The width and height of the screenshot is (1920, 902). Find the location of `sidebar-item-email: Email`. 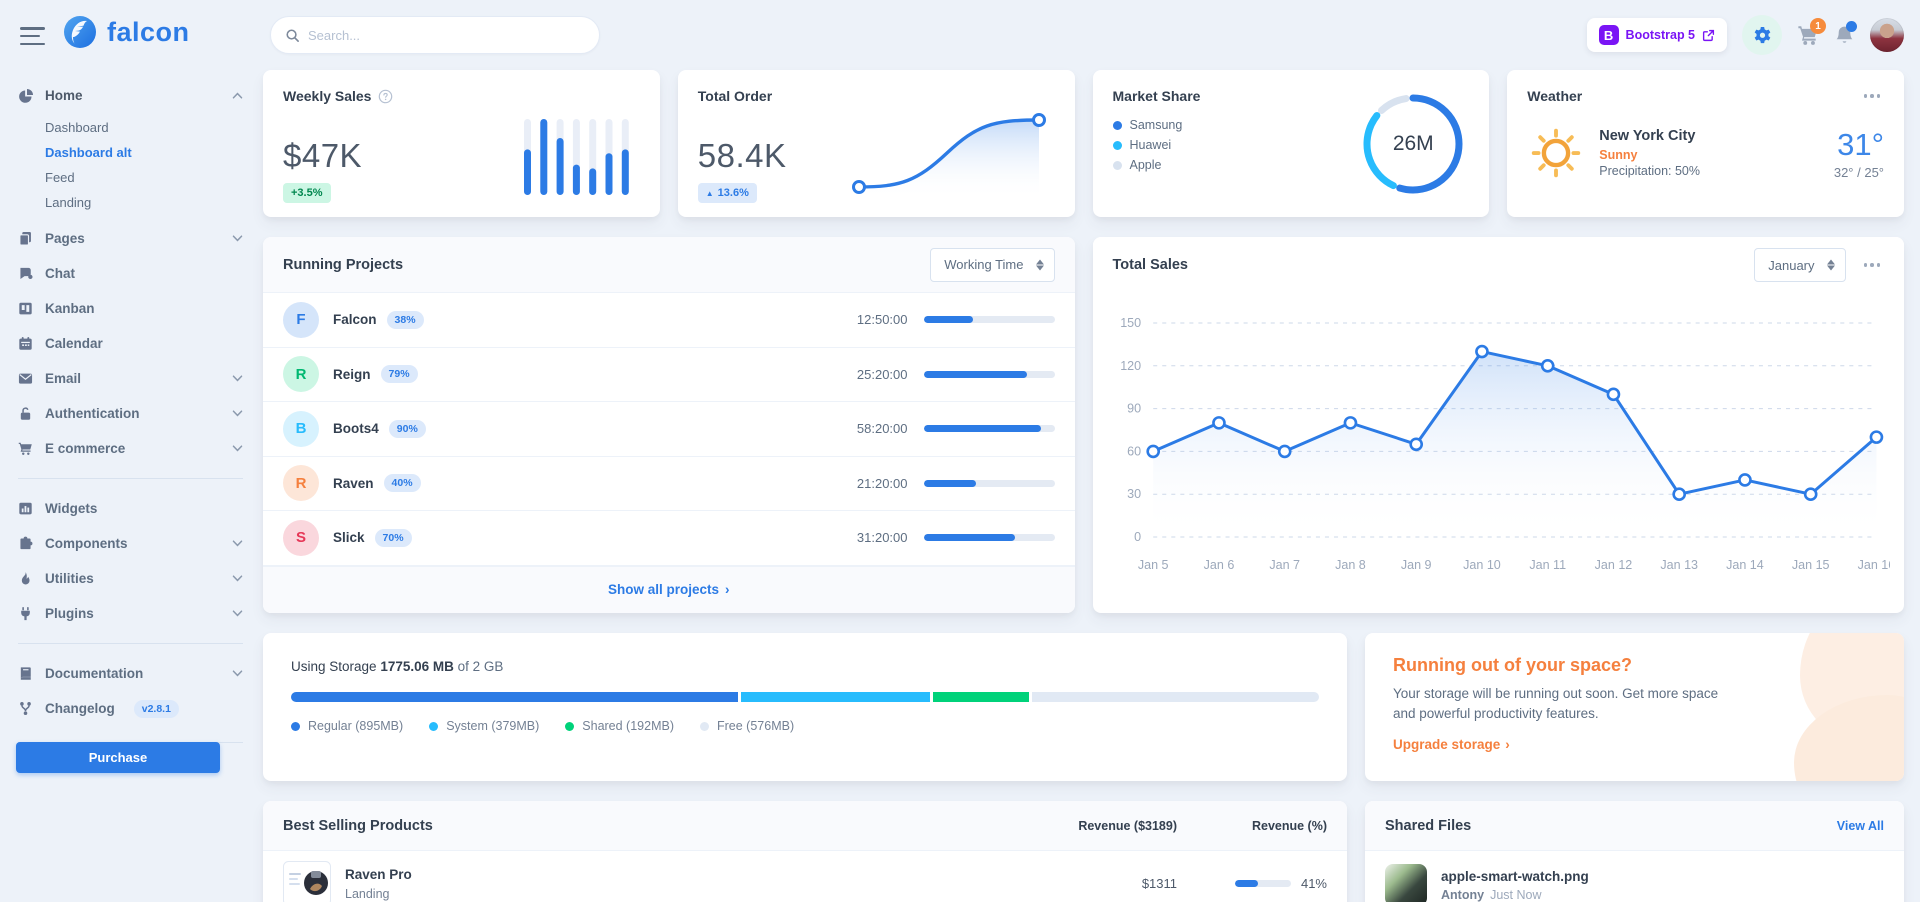

sidebar-item-email: Email is located at coordinates (130, 378).